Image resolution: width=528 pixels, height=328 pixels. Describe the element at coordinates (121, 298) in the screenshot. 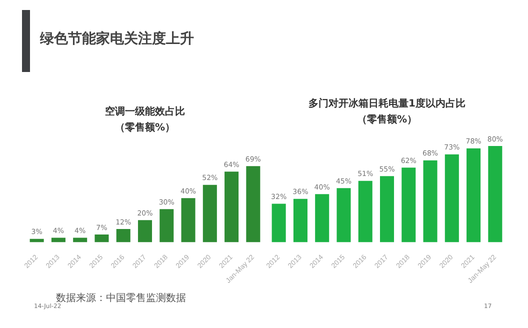

I see `source-note: 数据来源：中国零售监测数据` at that location.